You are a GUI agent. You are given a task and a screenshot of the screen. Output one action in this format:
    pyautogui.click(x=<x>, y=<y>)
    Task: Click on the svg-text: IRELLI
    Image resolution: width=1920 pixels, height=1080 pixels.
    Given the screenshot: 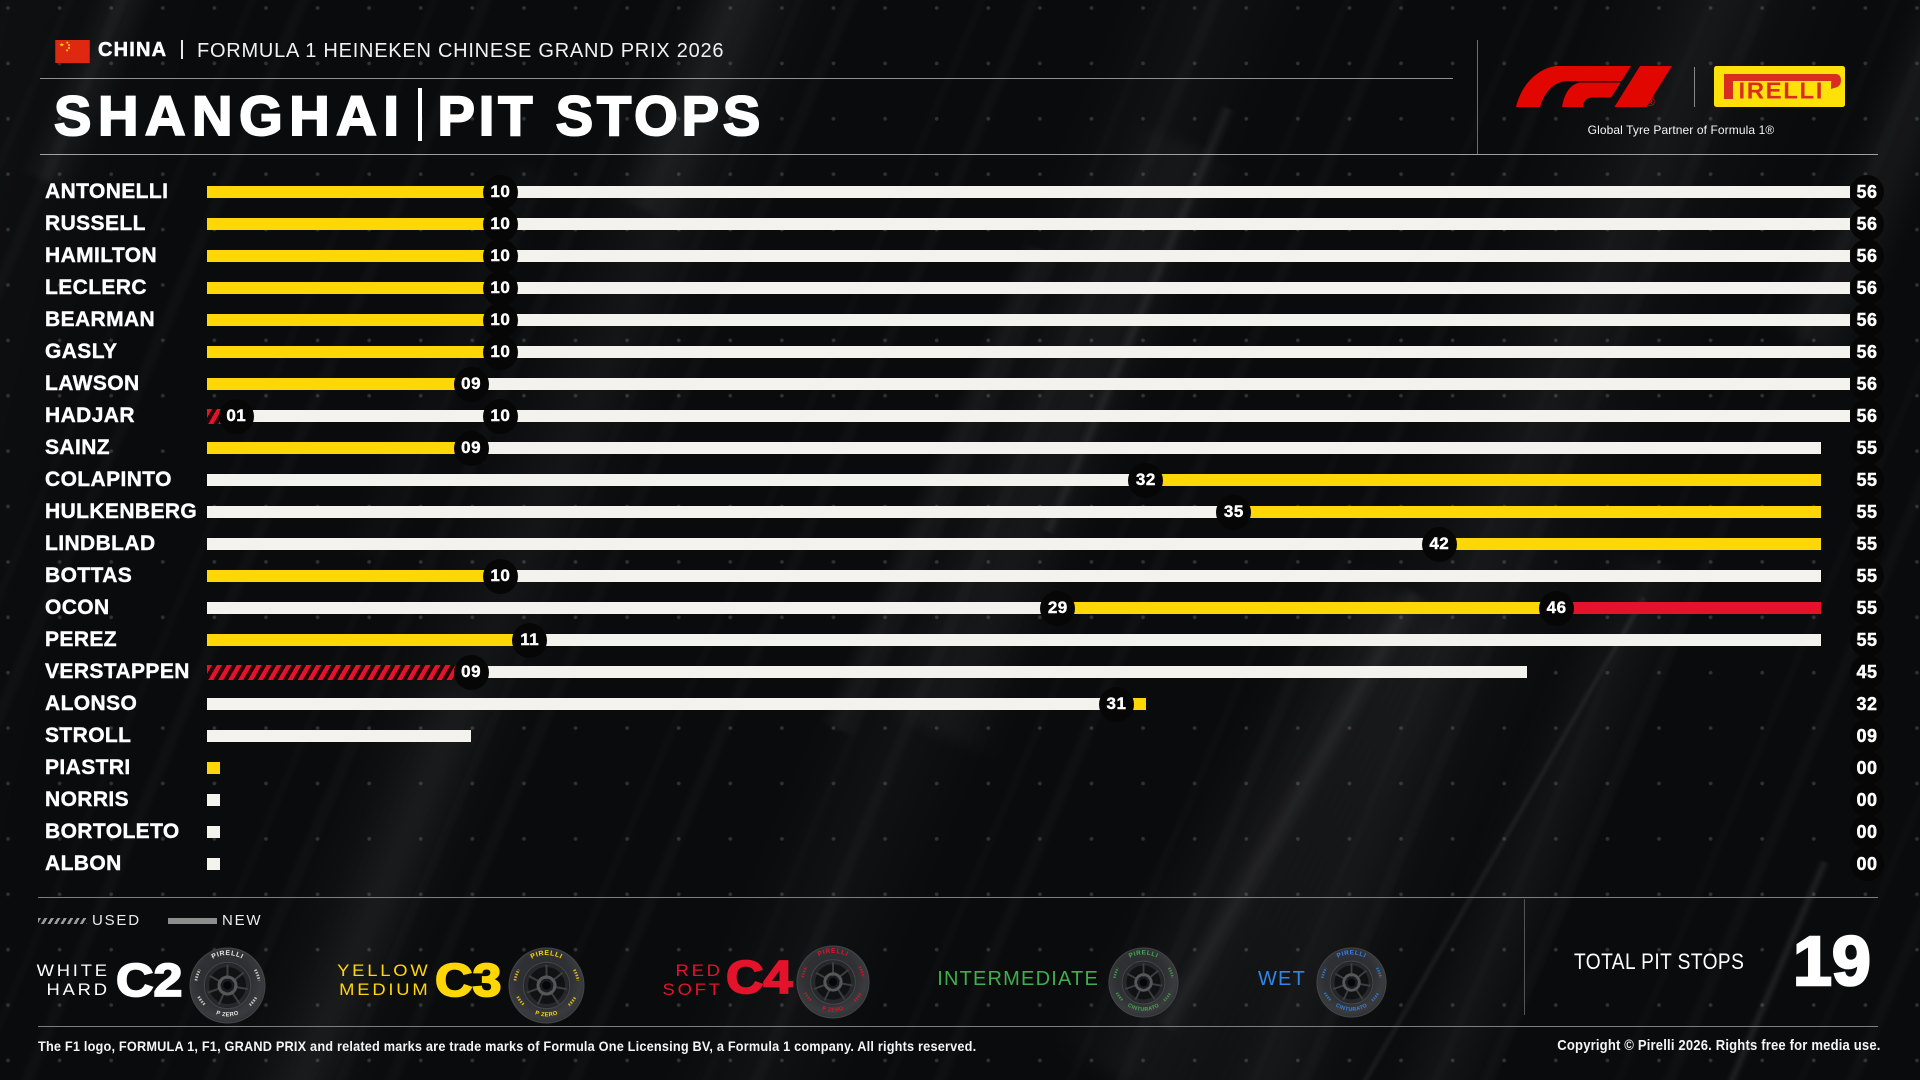 What is the action you would take?
    pyautogui.click(x=1782, y=91)
    